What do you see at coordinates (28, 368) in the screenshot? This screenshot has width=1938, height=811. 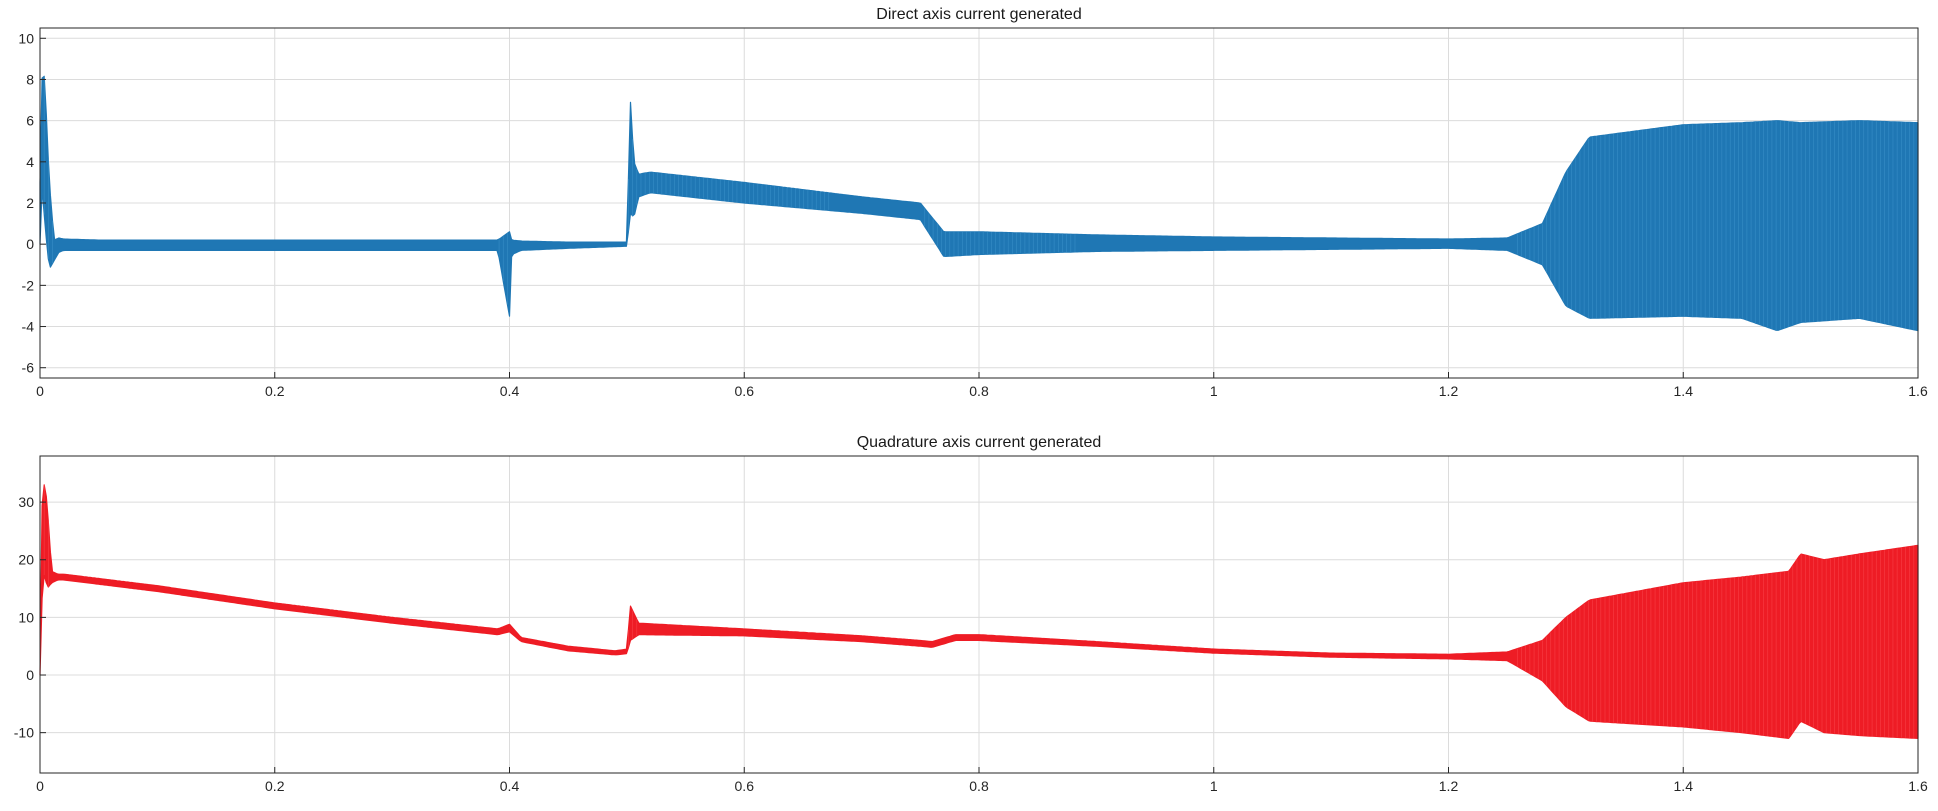 I see `y-tick-label: -6` at bounding box center [28, 368].